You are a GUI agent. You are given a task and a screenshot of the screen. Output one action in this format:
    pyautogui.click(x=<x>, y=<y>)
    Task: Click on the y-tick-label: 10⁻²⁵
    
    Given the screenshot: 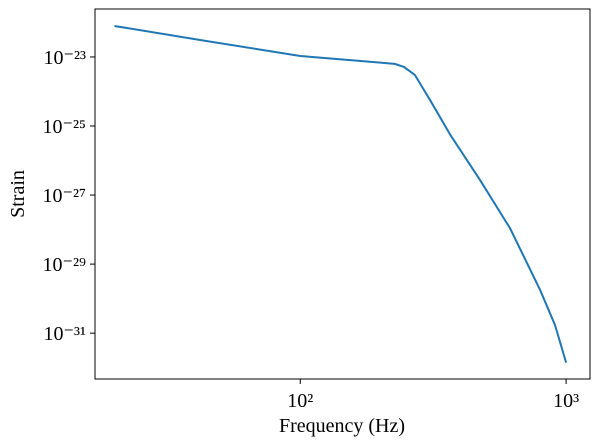 What is the action you would take?
    pyautogui.click(x=64, y=127)
    